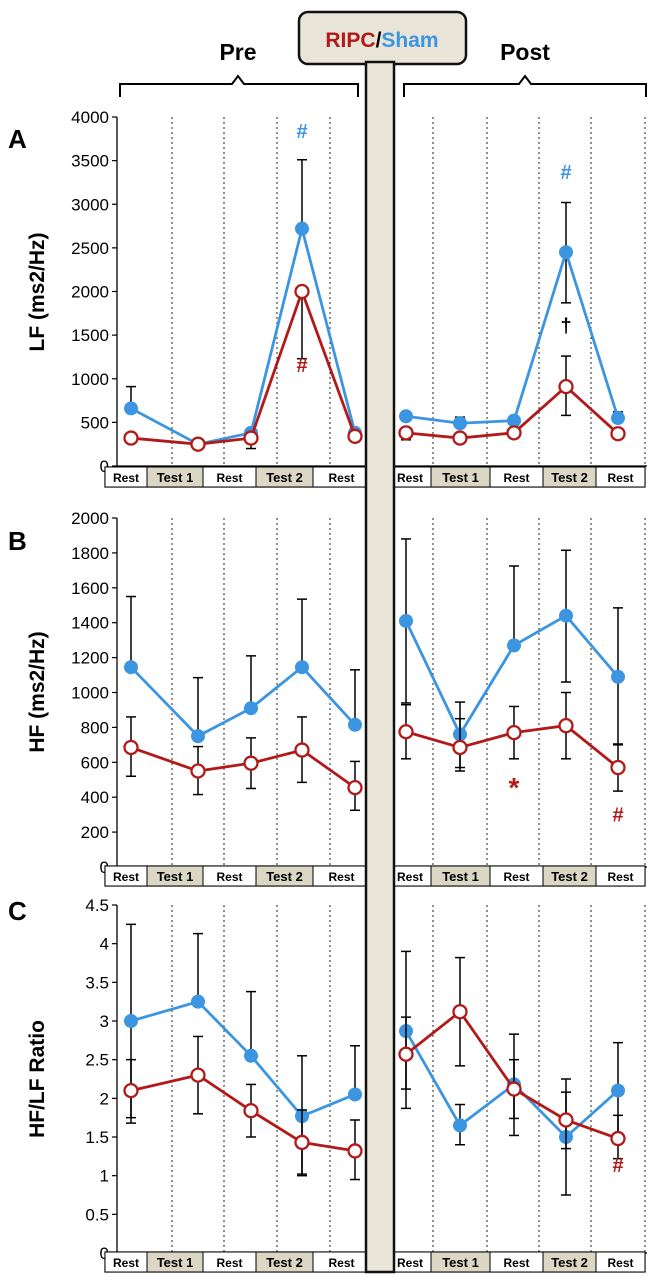  What do you see at coordinates (90, 623) in the screenshot?
I see `y-tick-label: 1400` at bounding box center [90, 623].